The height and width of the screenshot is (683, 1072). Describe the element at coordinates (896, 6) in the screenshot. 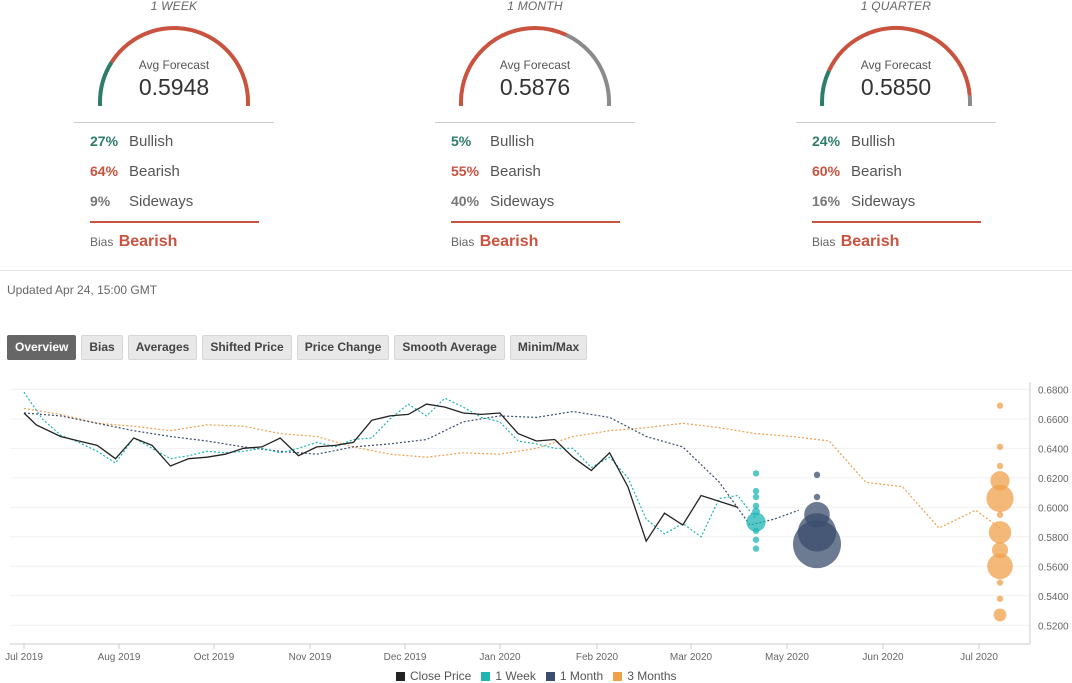

I see `period-label: 1 QUARTER` at that location.